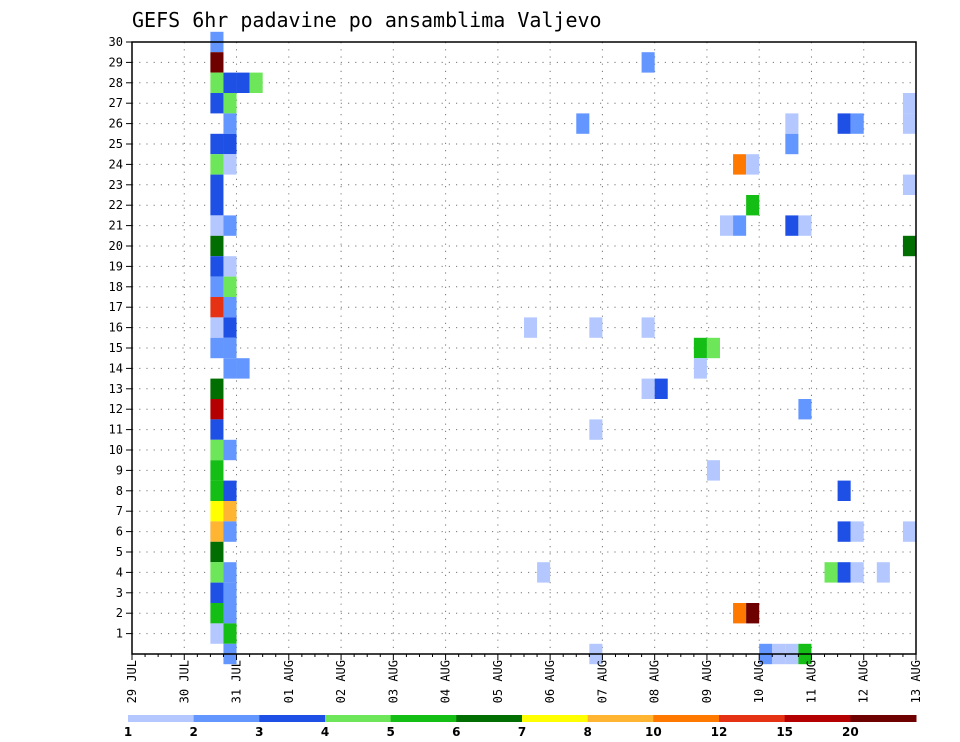 This screenshot has width=960, height=742. What do you see at coordinates (116, 246) in the screenshot?
I see `y-tick-label: 20` at bounding box center [116, 246].